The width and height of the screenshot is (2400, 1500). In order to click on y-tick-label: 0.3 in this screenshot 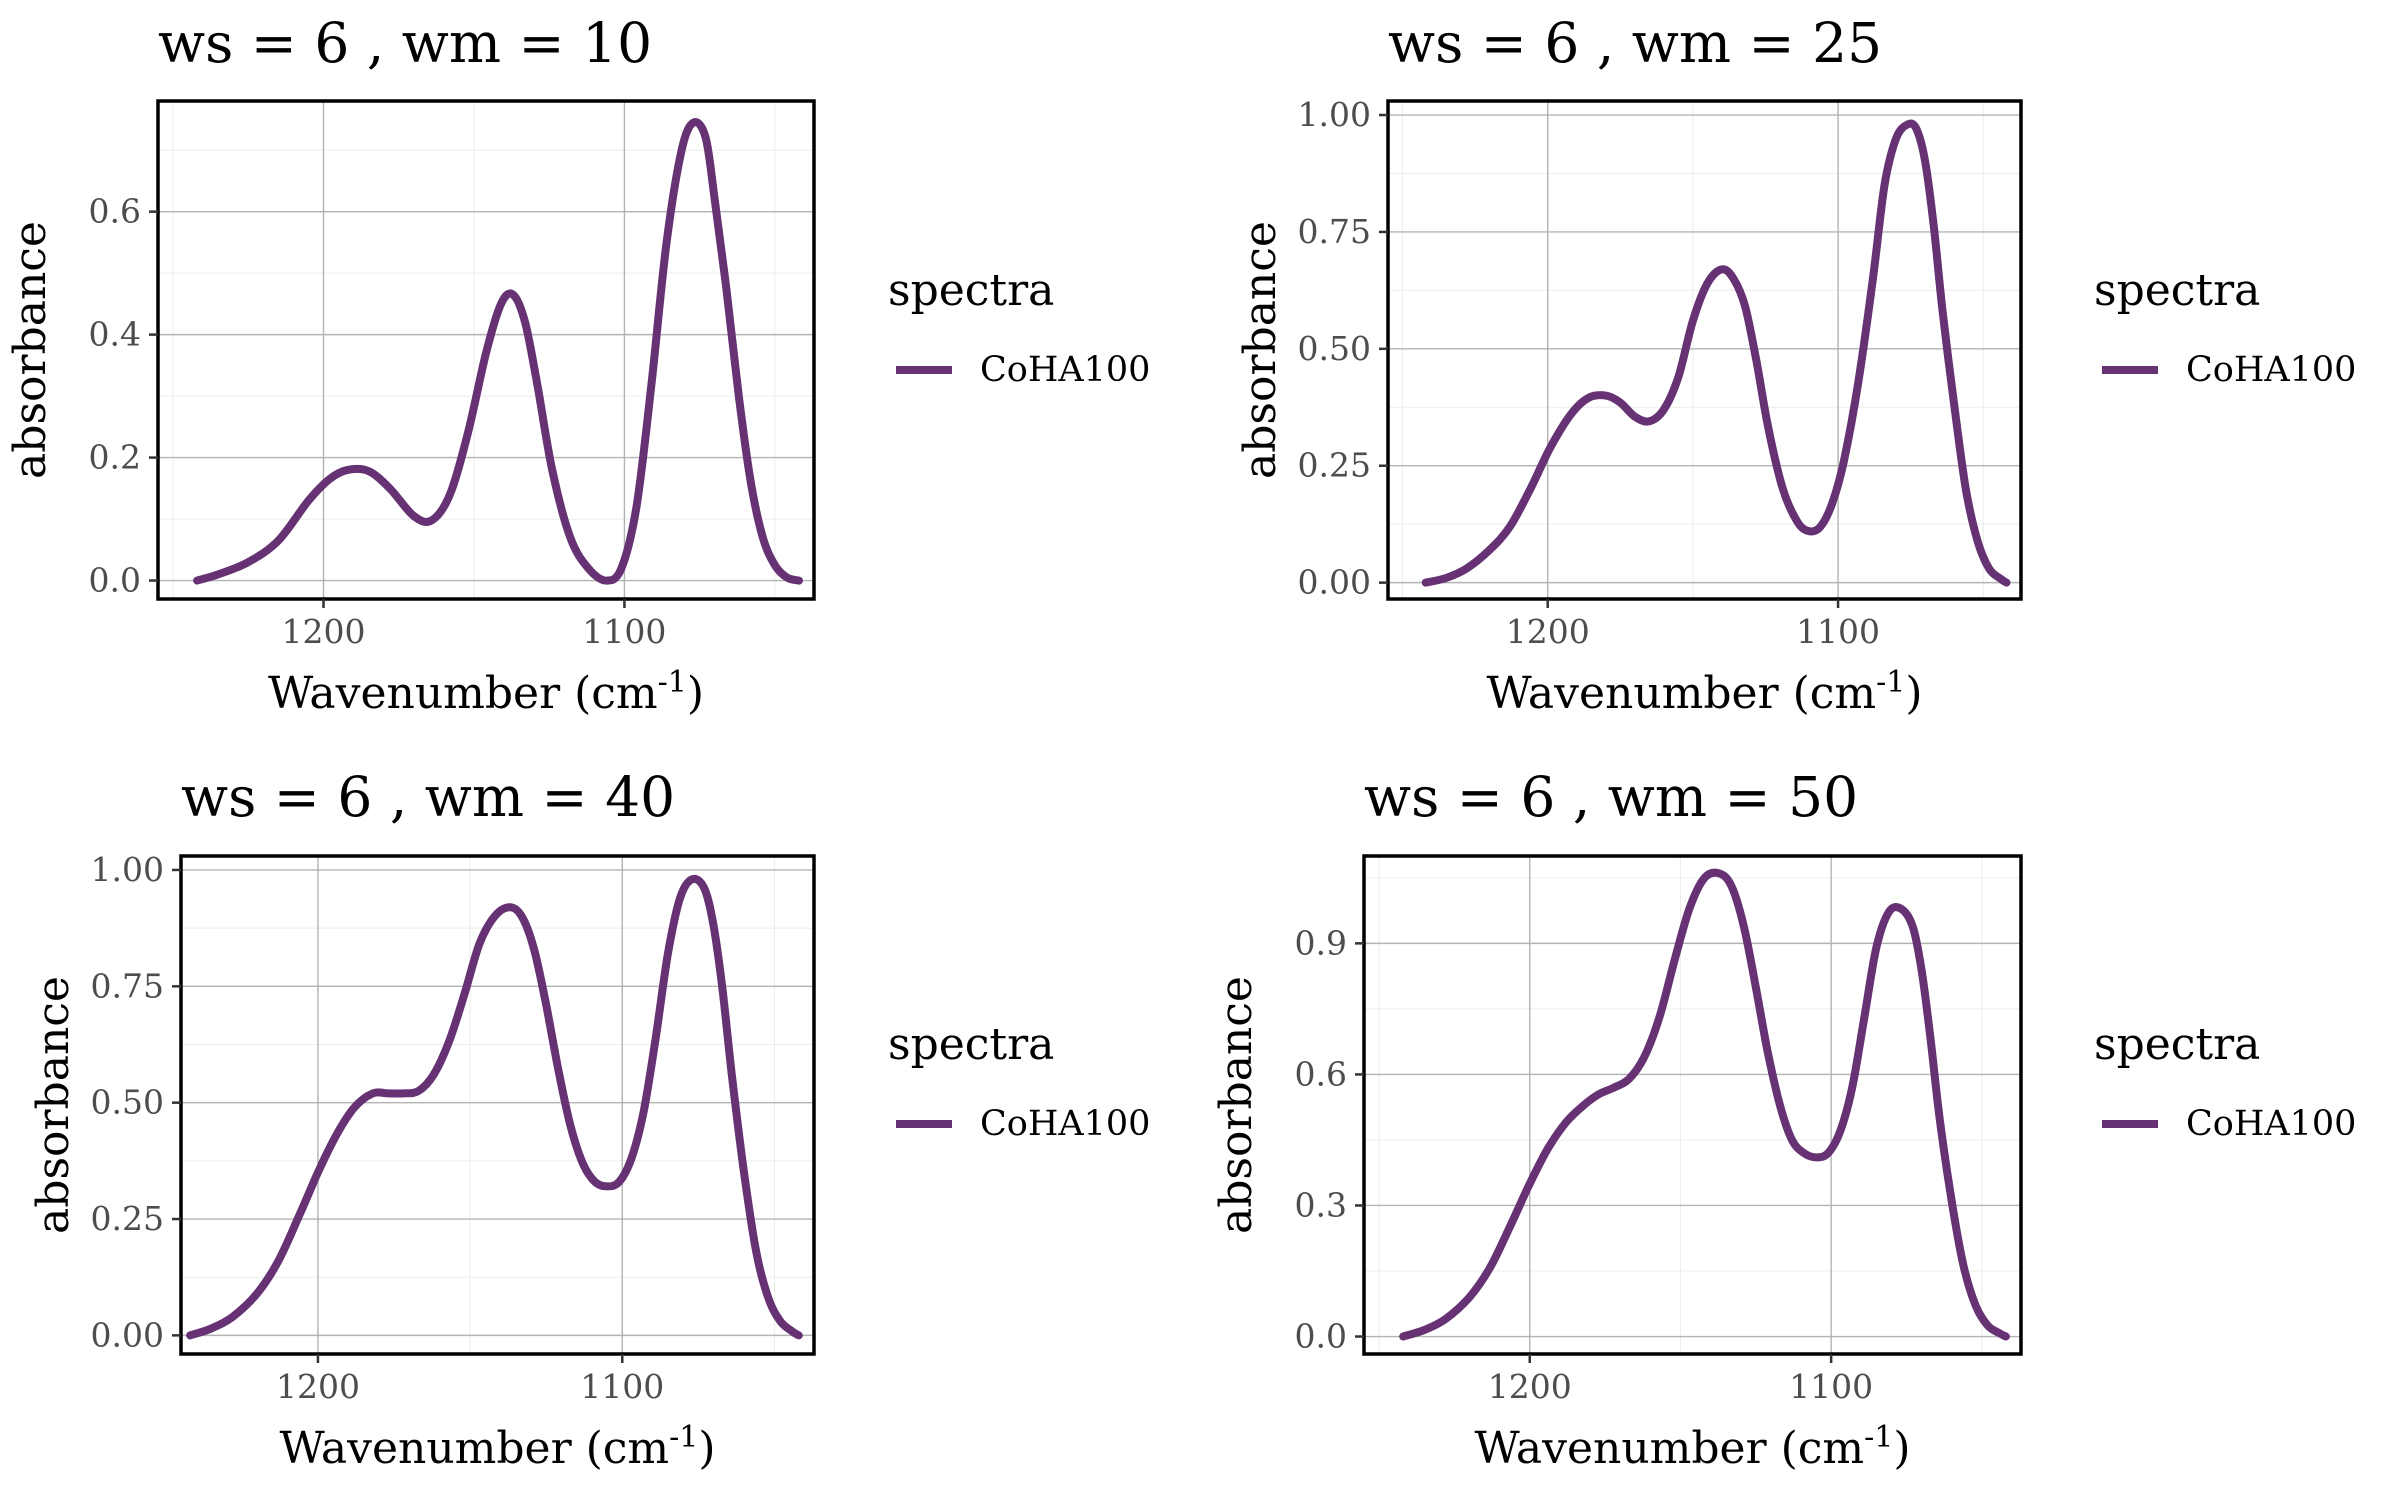, I will do `click(1321, 1204)`.